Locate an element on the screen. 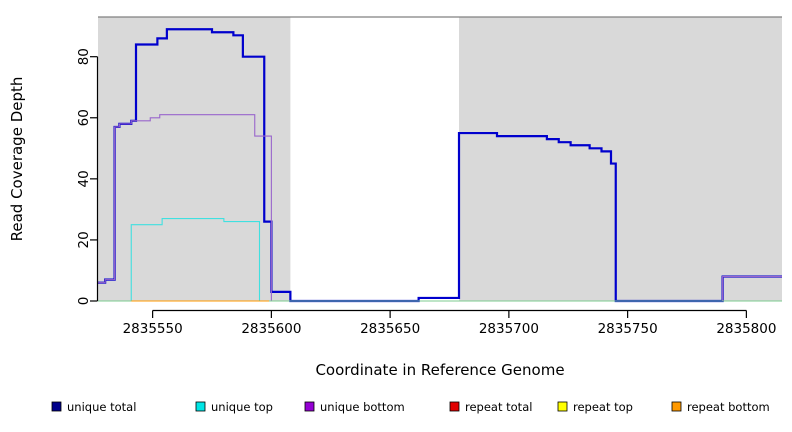 The height and width of the screenshot is (432, 792). legend-swatch-unique-bottom is located at coordinates (309, 406).